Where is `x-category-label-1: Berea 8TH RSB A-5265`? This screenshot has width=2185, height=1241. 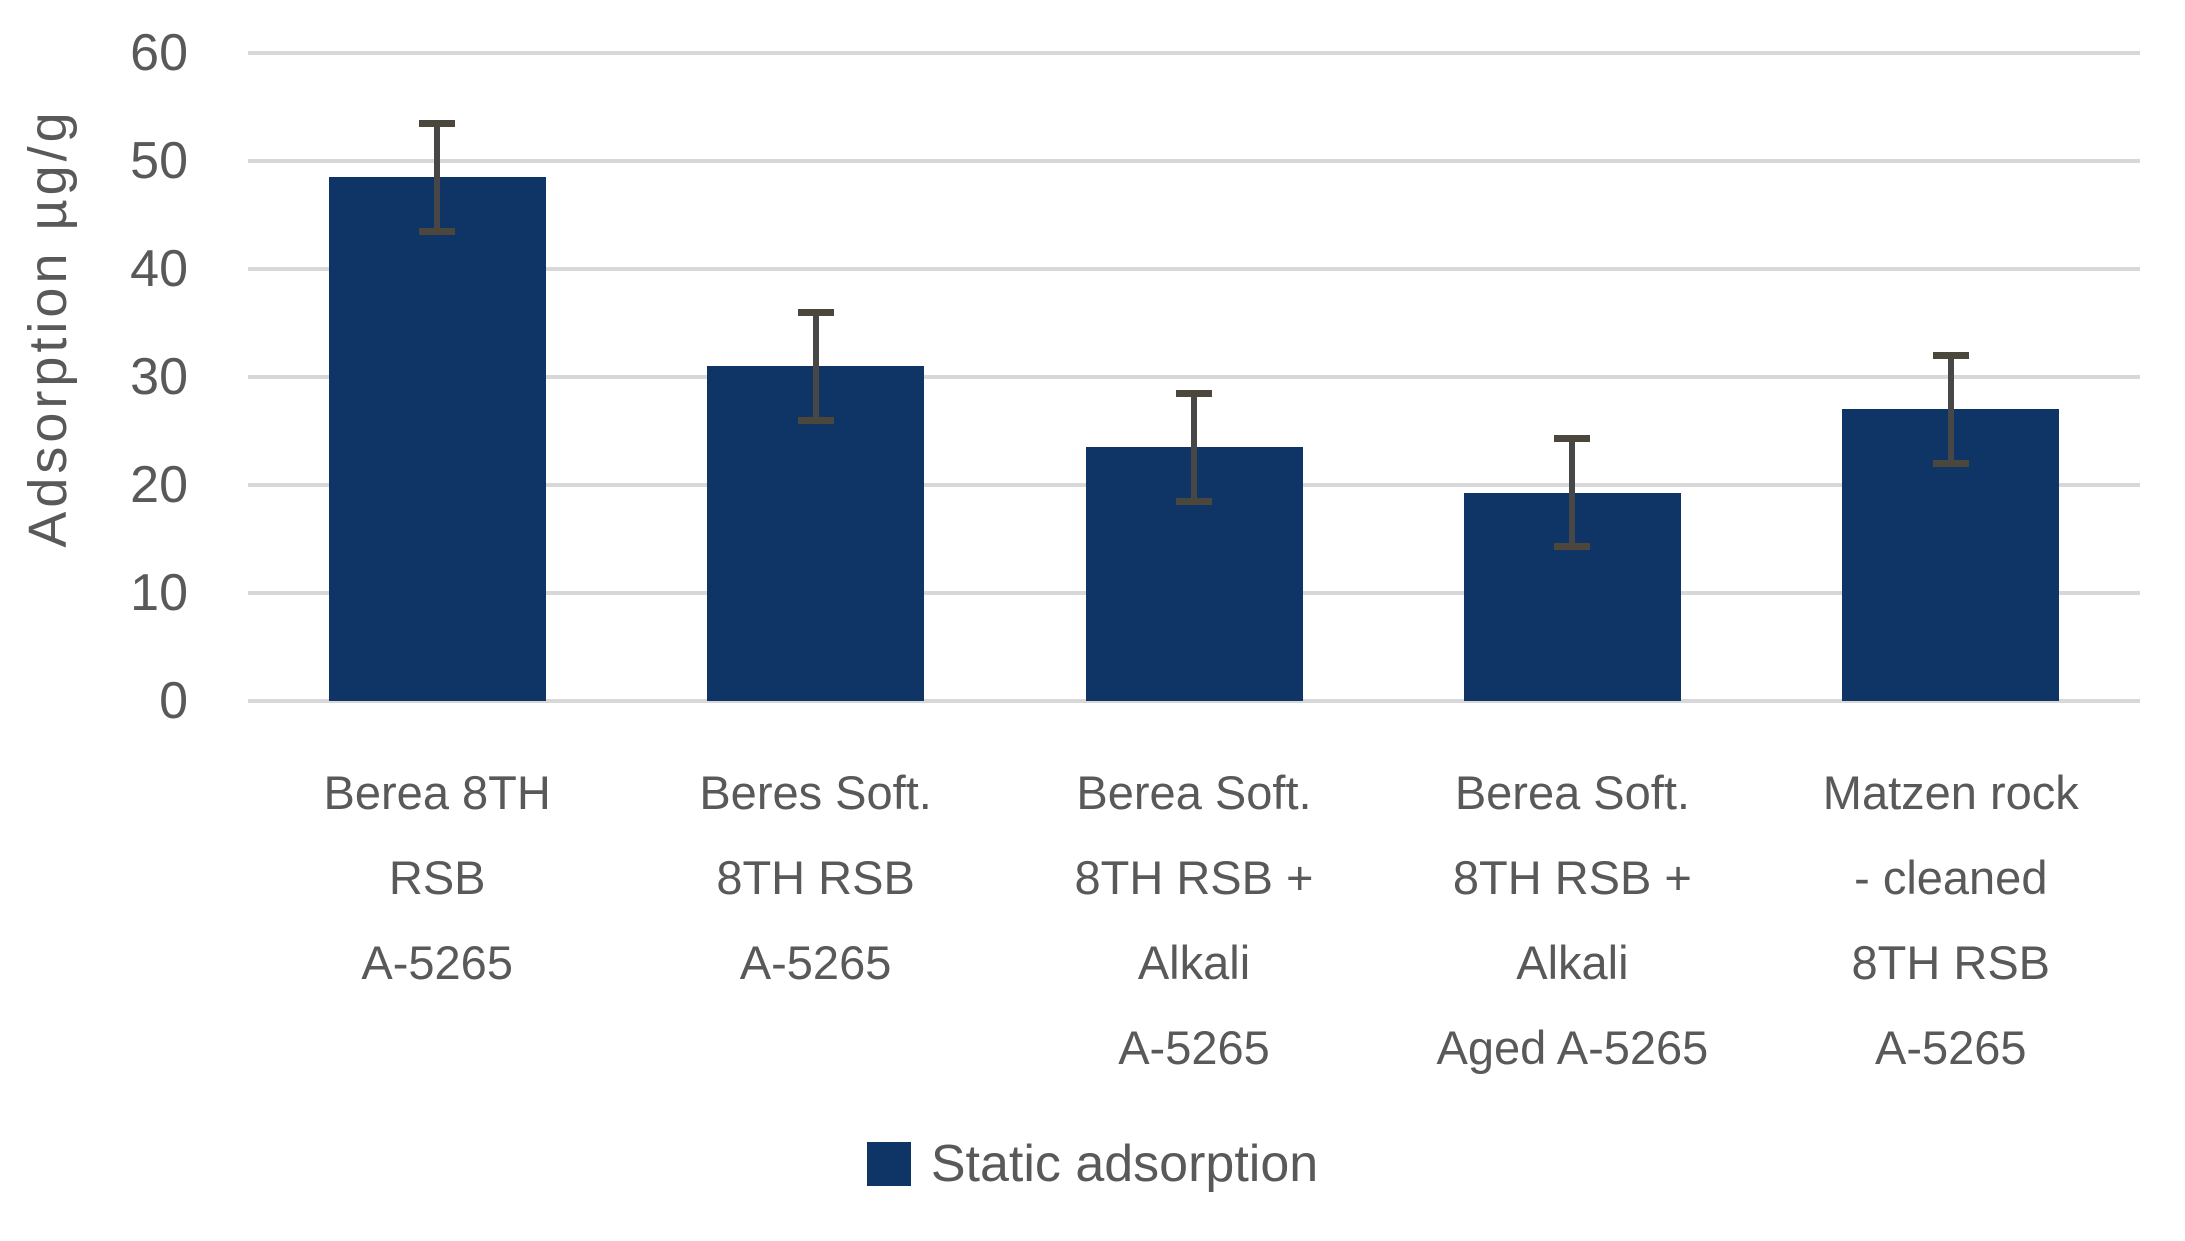
x-category-label-1: Berea 8TH RSB A-5265 is located at coordinates (437, 877).